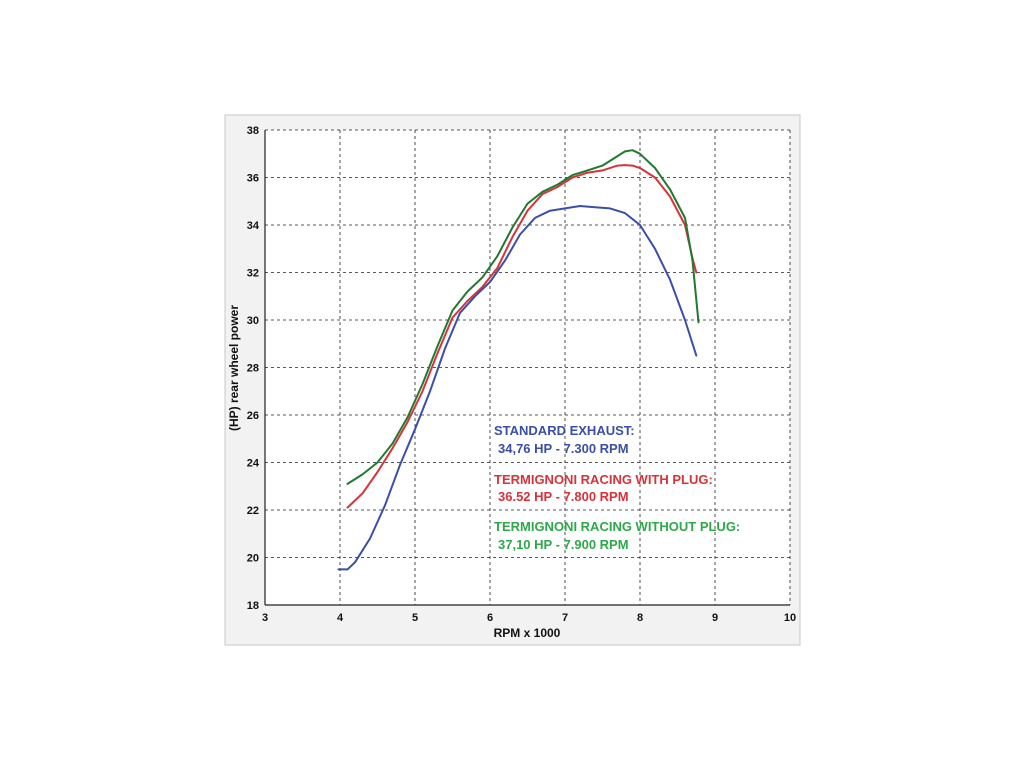  What do you see at coordinates (253, 274) in the screenshot?
I see `y-tick-label: 32` at bounding box center [253, 274].